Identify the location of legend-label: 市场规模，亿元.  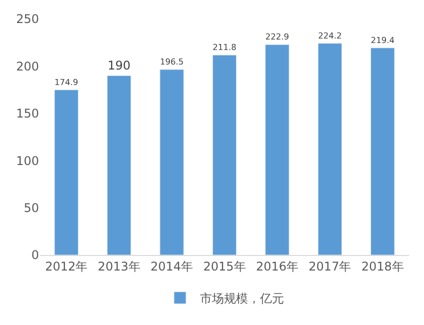
(242, 299).